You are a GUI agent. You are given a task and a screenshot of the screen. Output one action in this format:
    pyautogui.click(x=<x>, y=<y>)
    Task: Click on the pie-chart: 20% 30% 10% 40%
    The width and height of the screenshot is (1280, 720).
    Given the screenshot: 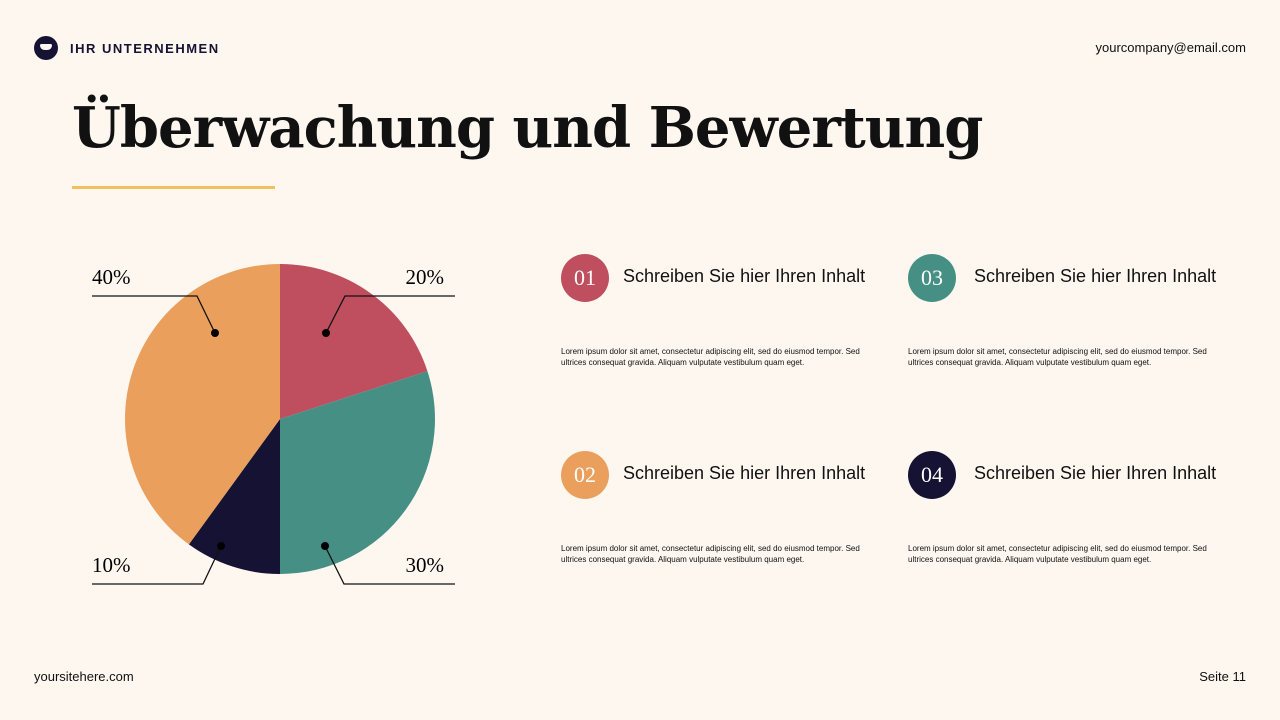 What is the action you would take?
    pyautogui.click(x=273, y=424)
    